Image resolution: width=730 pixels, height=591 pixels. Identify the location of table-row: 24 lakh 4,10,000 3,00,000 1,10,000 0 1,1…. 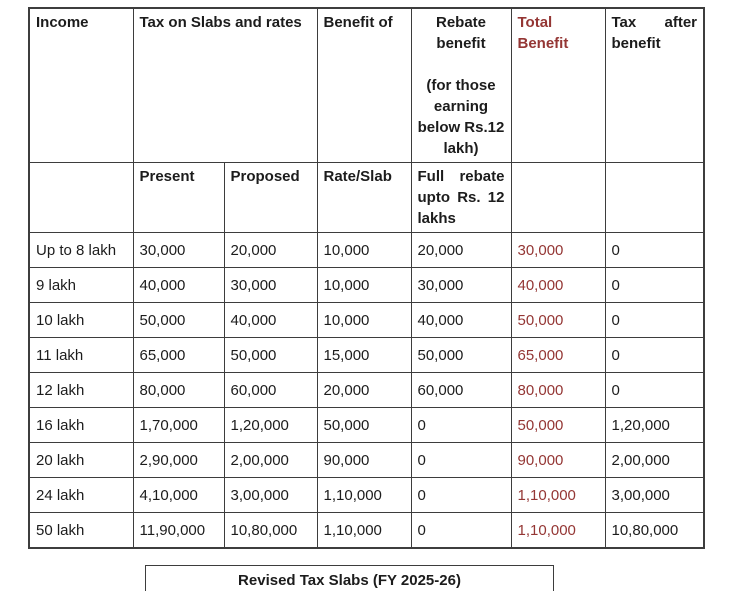
(366, 495).